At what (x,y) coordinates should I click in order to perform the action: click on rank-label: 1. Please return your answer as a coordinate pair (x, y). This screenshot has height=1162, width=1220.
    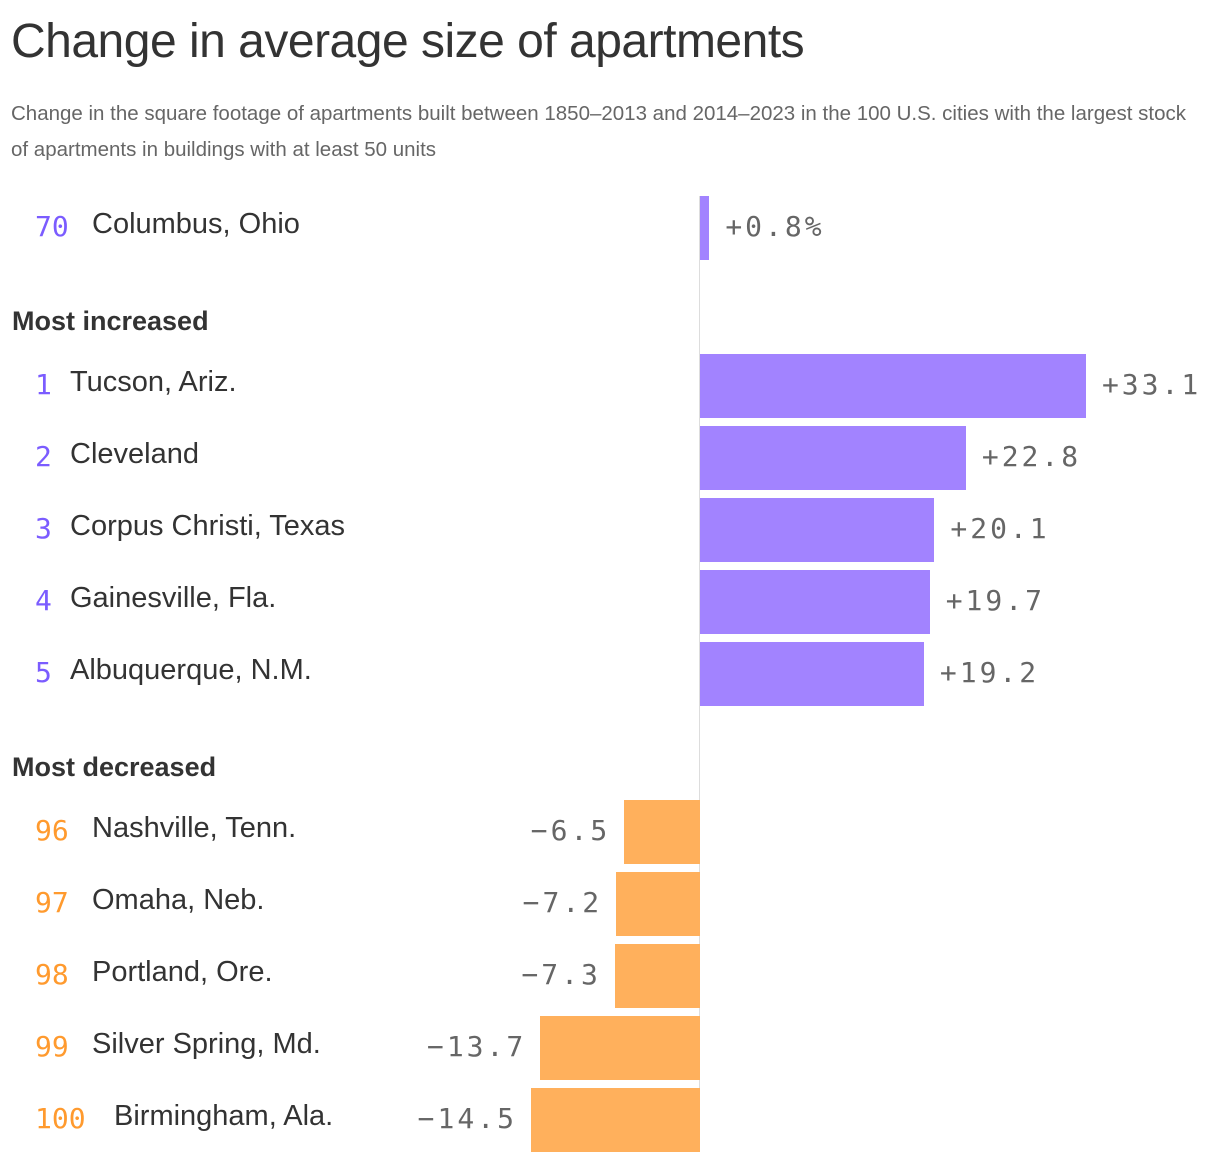
    Looking at the image, I should click on (43, 384).